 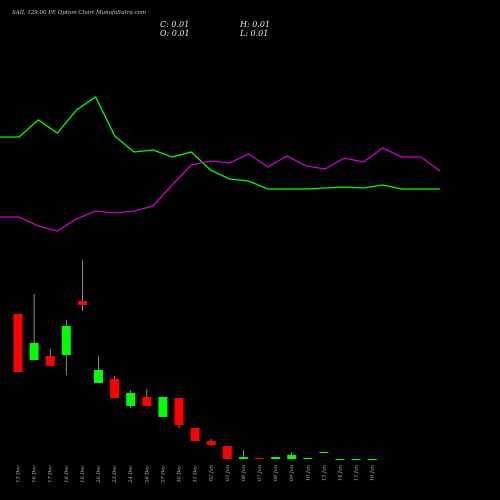 I want to click on x-tick-label: 18 Dec, so click(x=67, y=474).